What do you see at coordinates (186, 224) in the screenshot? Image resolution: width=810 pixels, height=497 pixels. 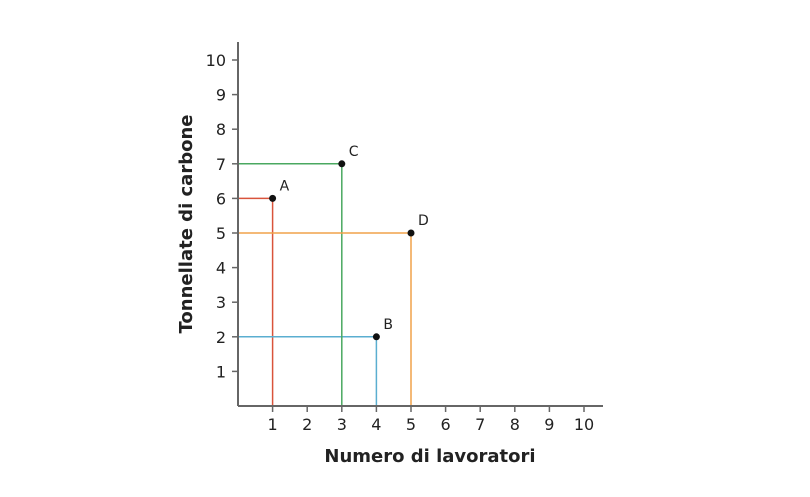 I see `y-axis-title: Tonnellate di carbone` at bounding box center [186, 224].